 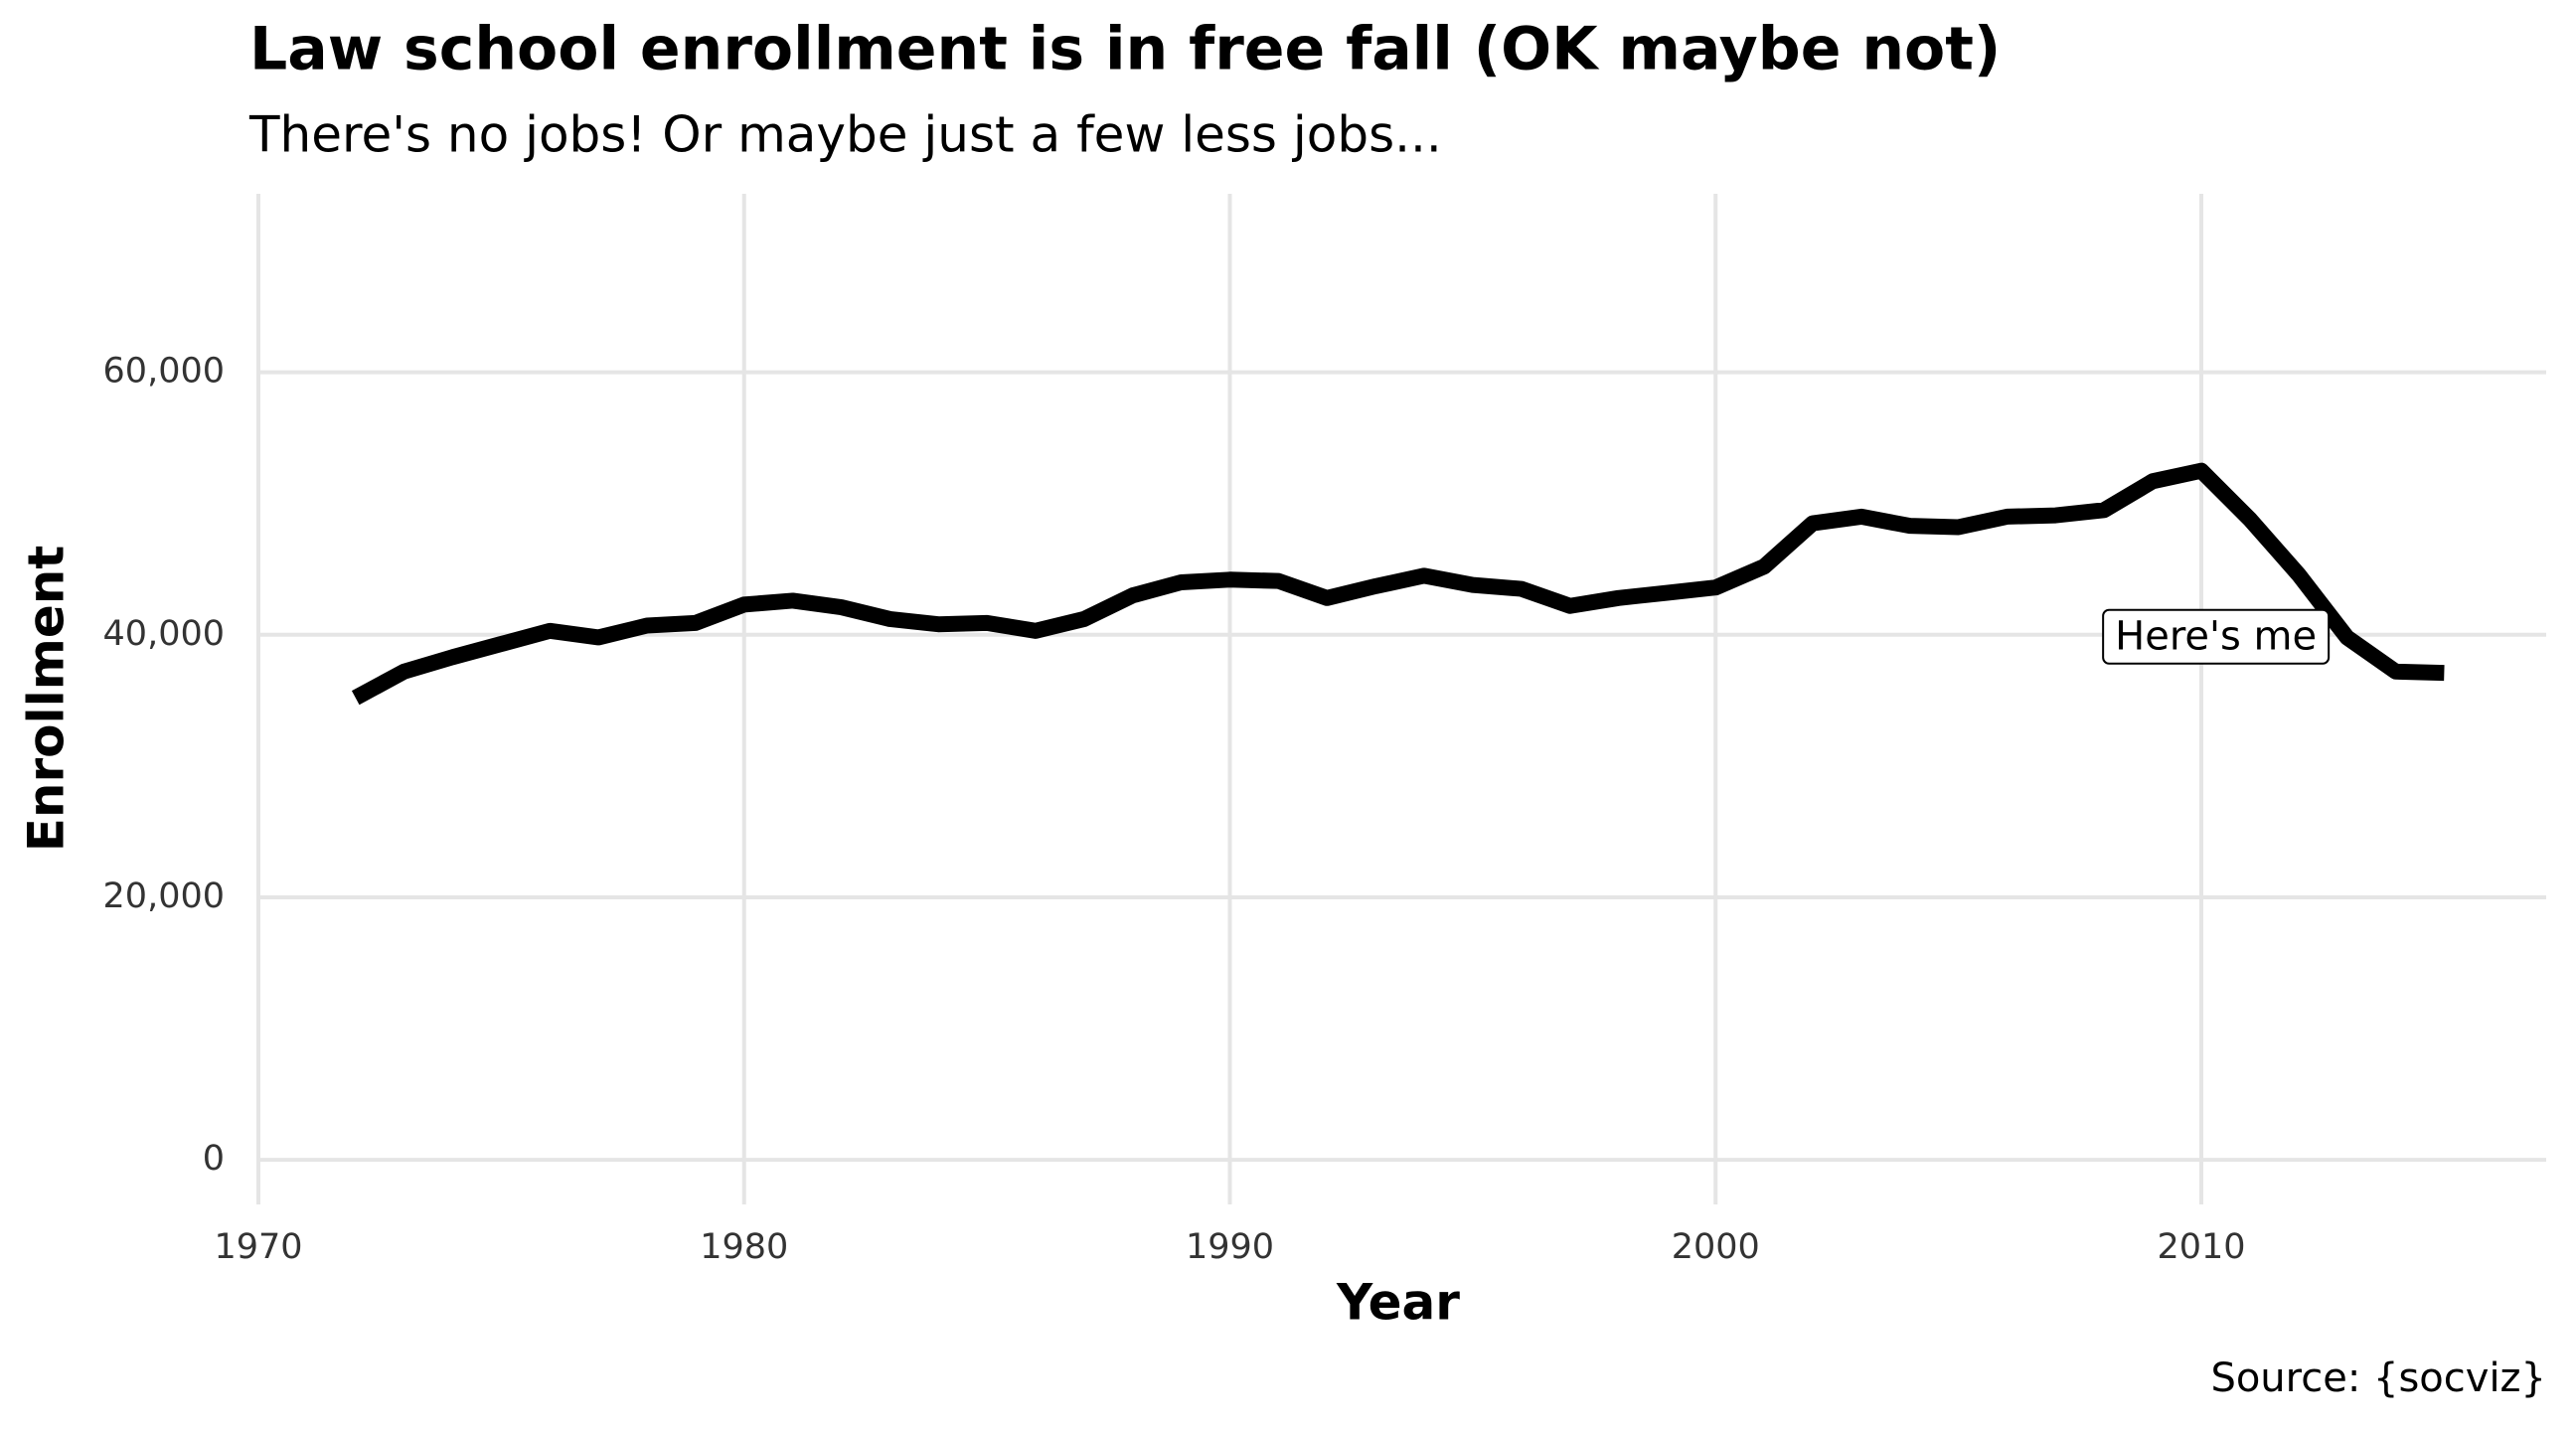 What do you see at coordinates (164, 896) in the screenshot?
I see `y-tick-label: 20,000` at bounding box center [164, 896].